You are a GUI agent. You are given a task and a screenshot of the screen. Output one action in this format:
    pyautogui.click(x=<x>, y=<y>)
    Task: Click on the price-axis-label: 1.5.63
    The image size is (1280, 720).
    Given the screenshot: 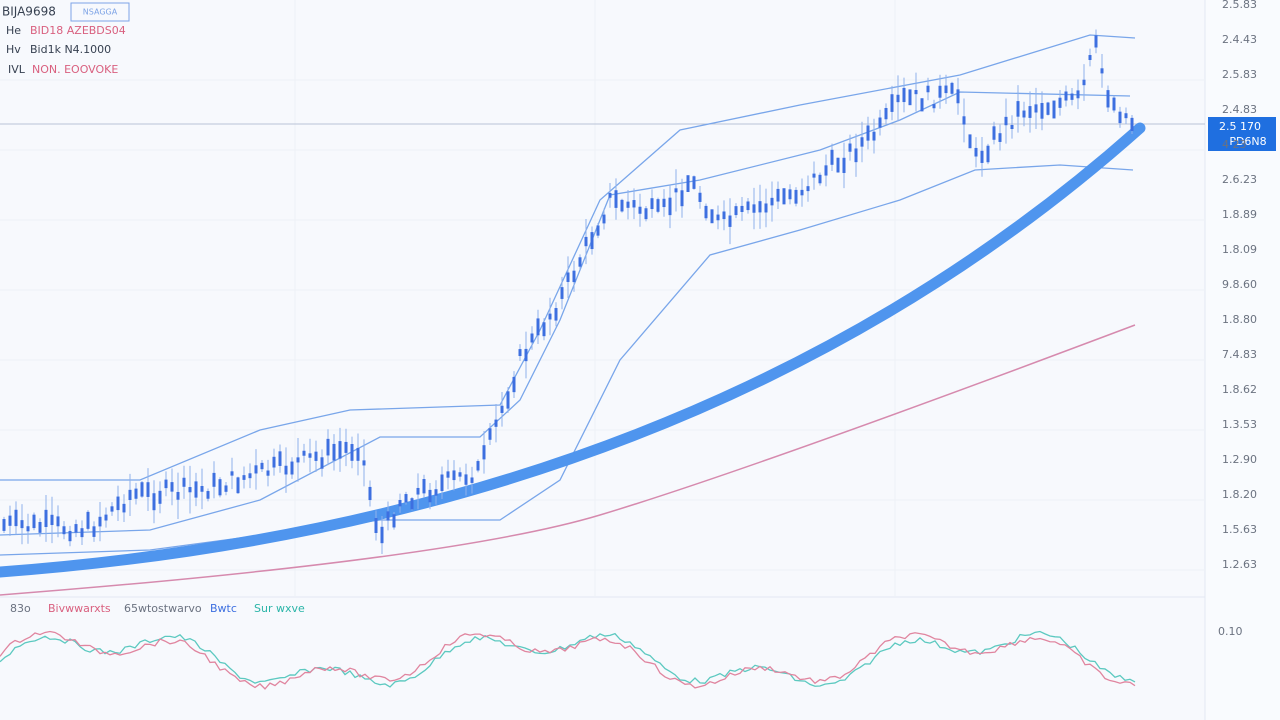 What is the action you would take?
    pyautogui.click(x=1239, y=529)
    